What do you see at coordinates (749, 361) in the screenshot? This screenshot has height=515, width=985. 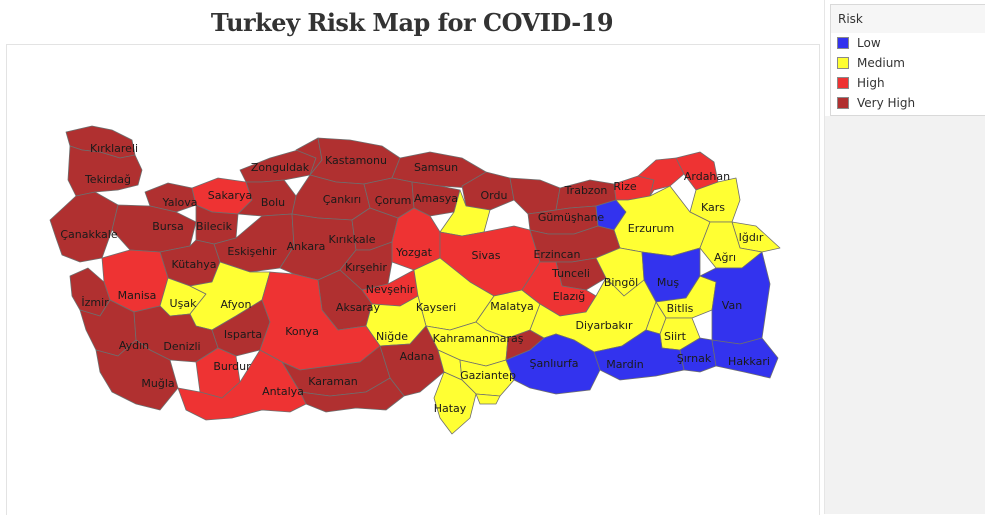 I see `label-hakkari: Hakkari` at bounding box center [749, 361].